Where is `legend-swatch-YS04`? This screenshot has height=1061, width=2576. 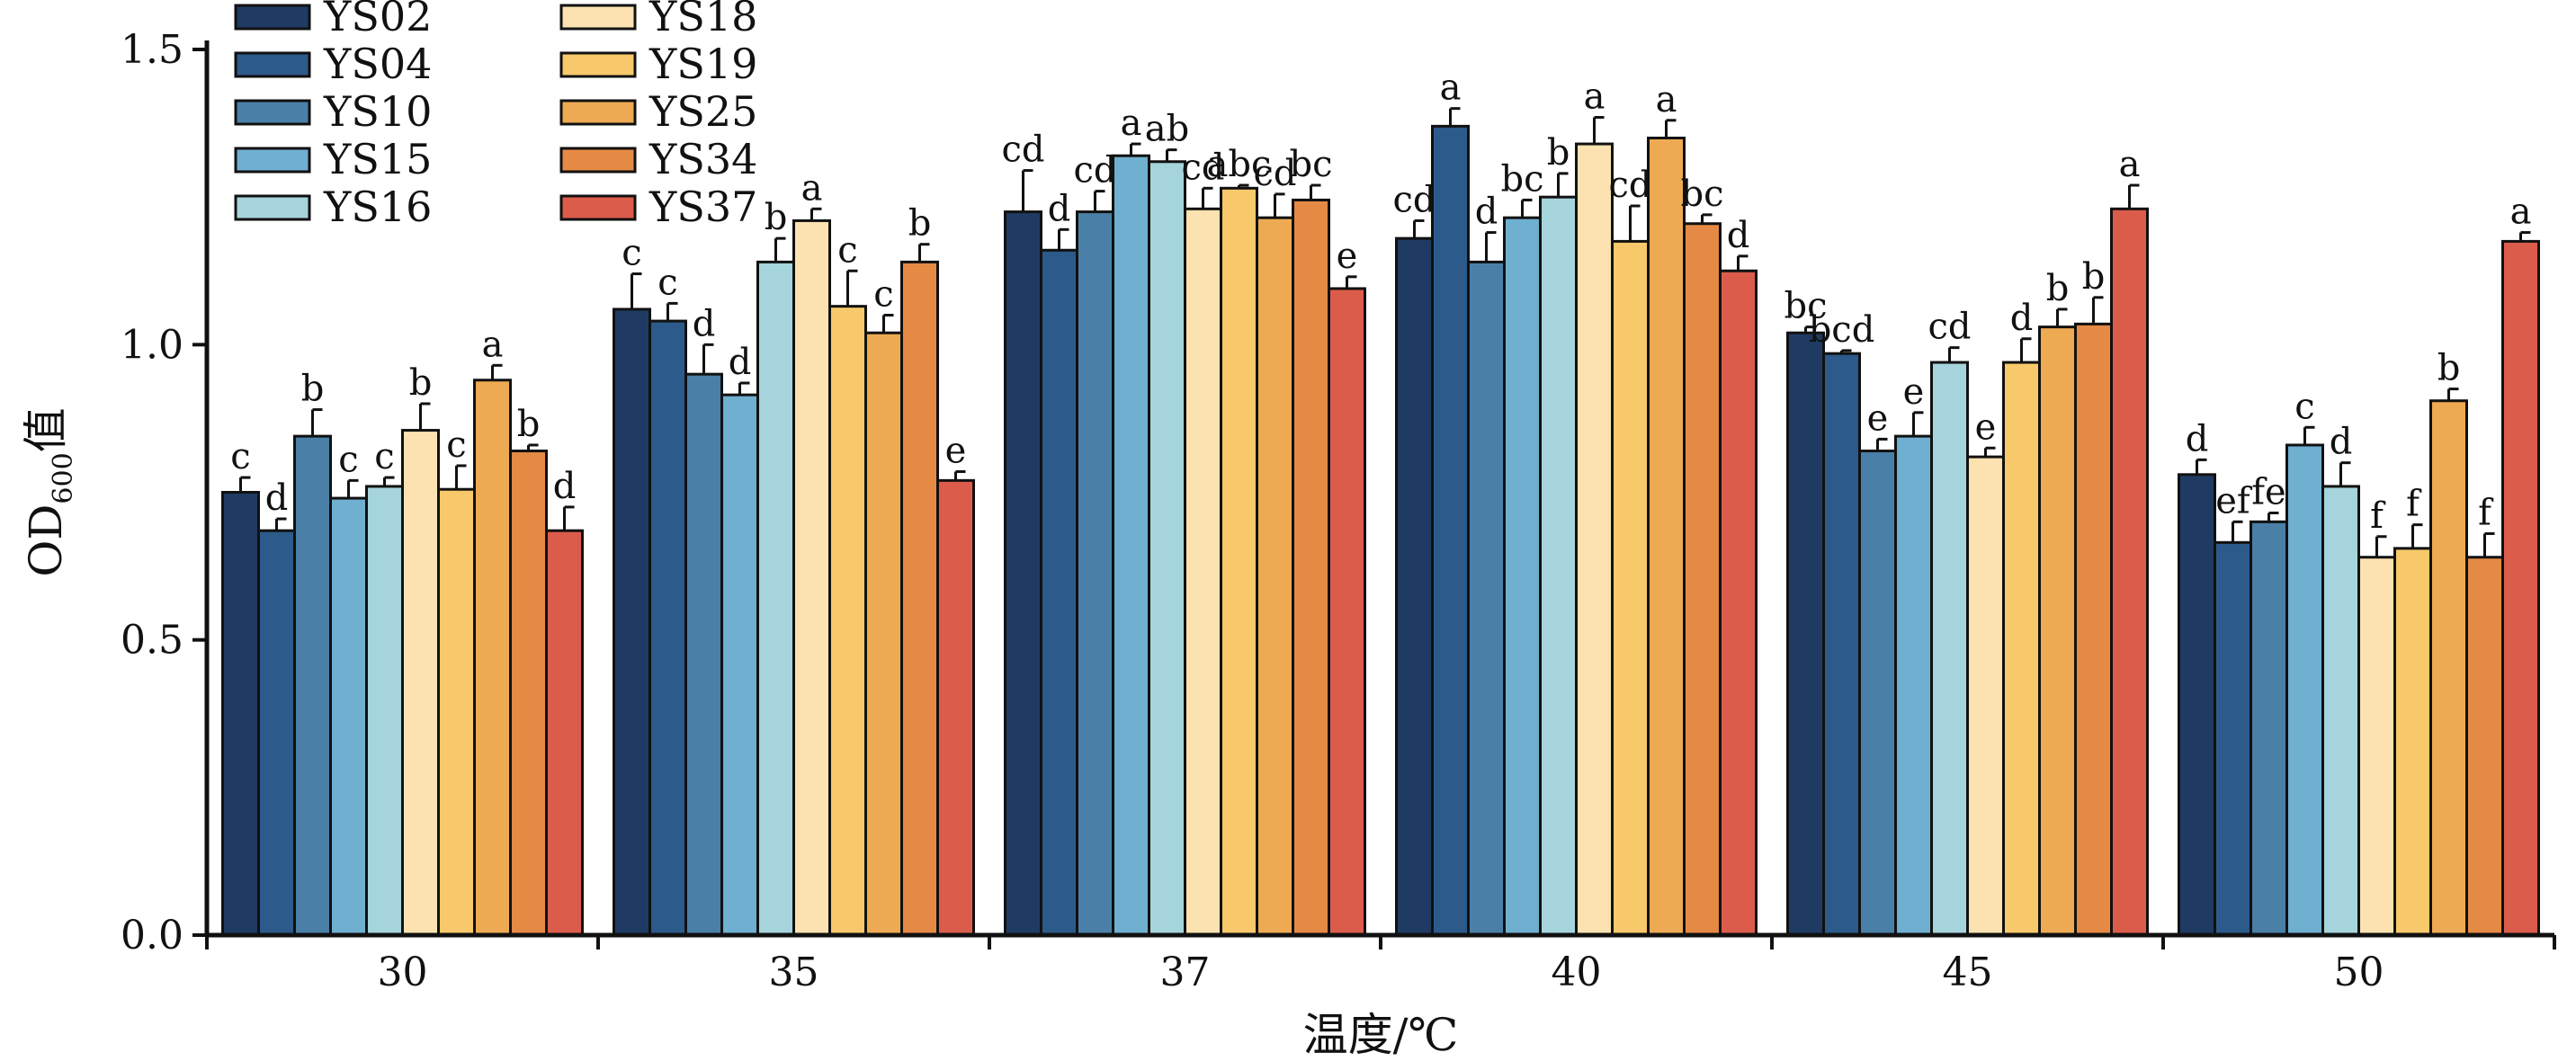
legend-swatch-YS04 is located at coordinates (272, 64).